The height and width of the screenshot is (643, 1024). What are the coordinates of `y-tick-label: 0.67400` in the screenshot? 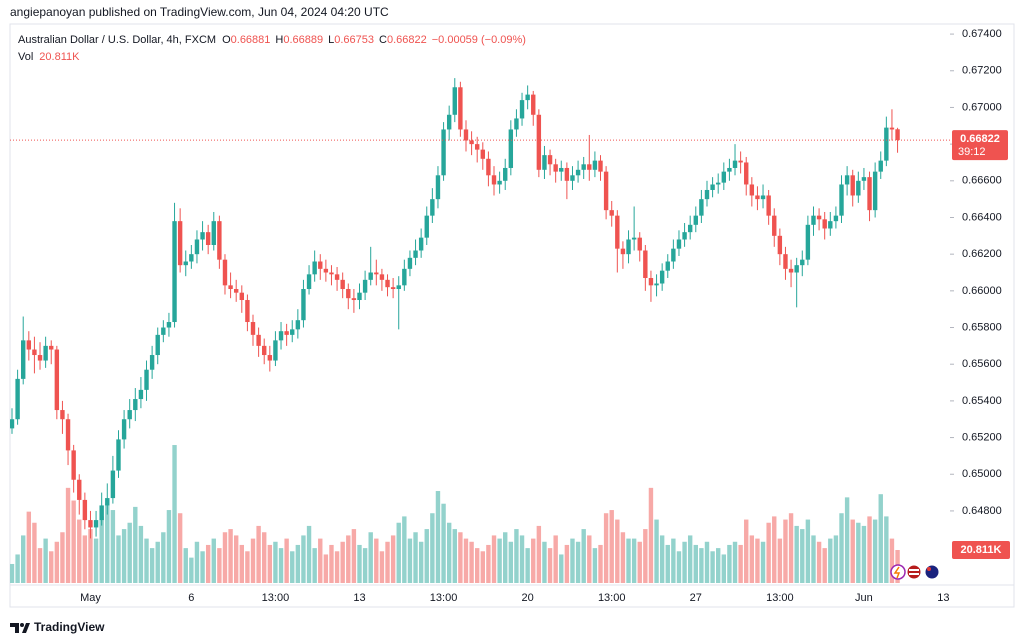 It's located at (982, 34).